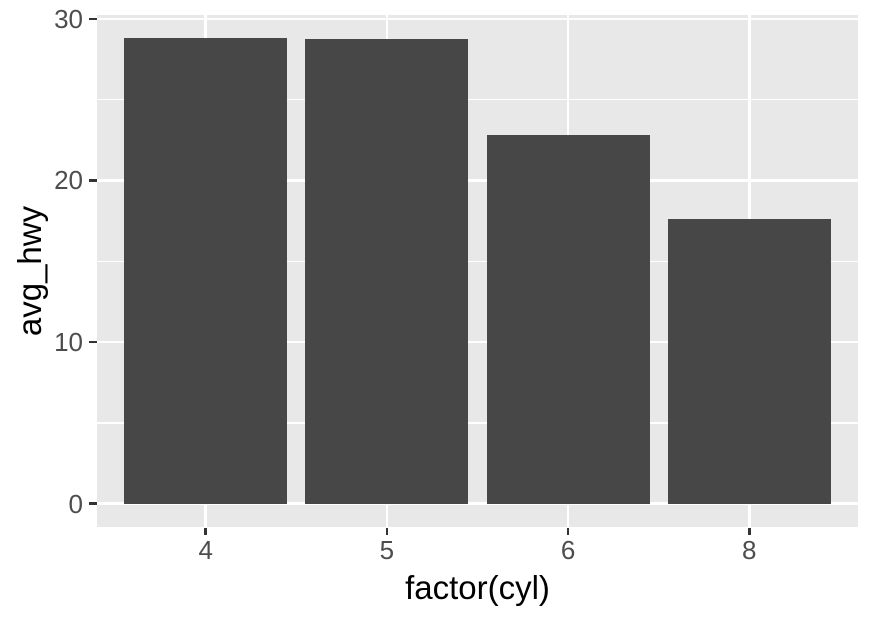 This screenshot has width=874, height=620. I want to click on y-tick-label: 20, so click(68, 180).